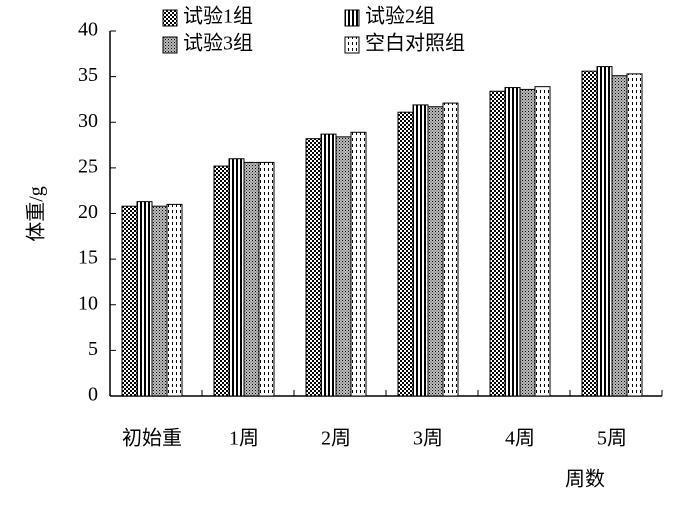 This screenshot has height=508, width=687. What do you see at coordinates (88, 75) in the screenshot?
I see `y-tick-label: 35` at bounding box center [88, 75].